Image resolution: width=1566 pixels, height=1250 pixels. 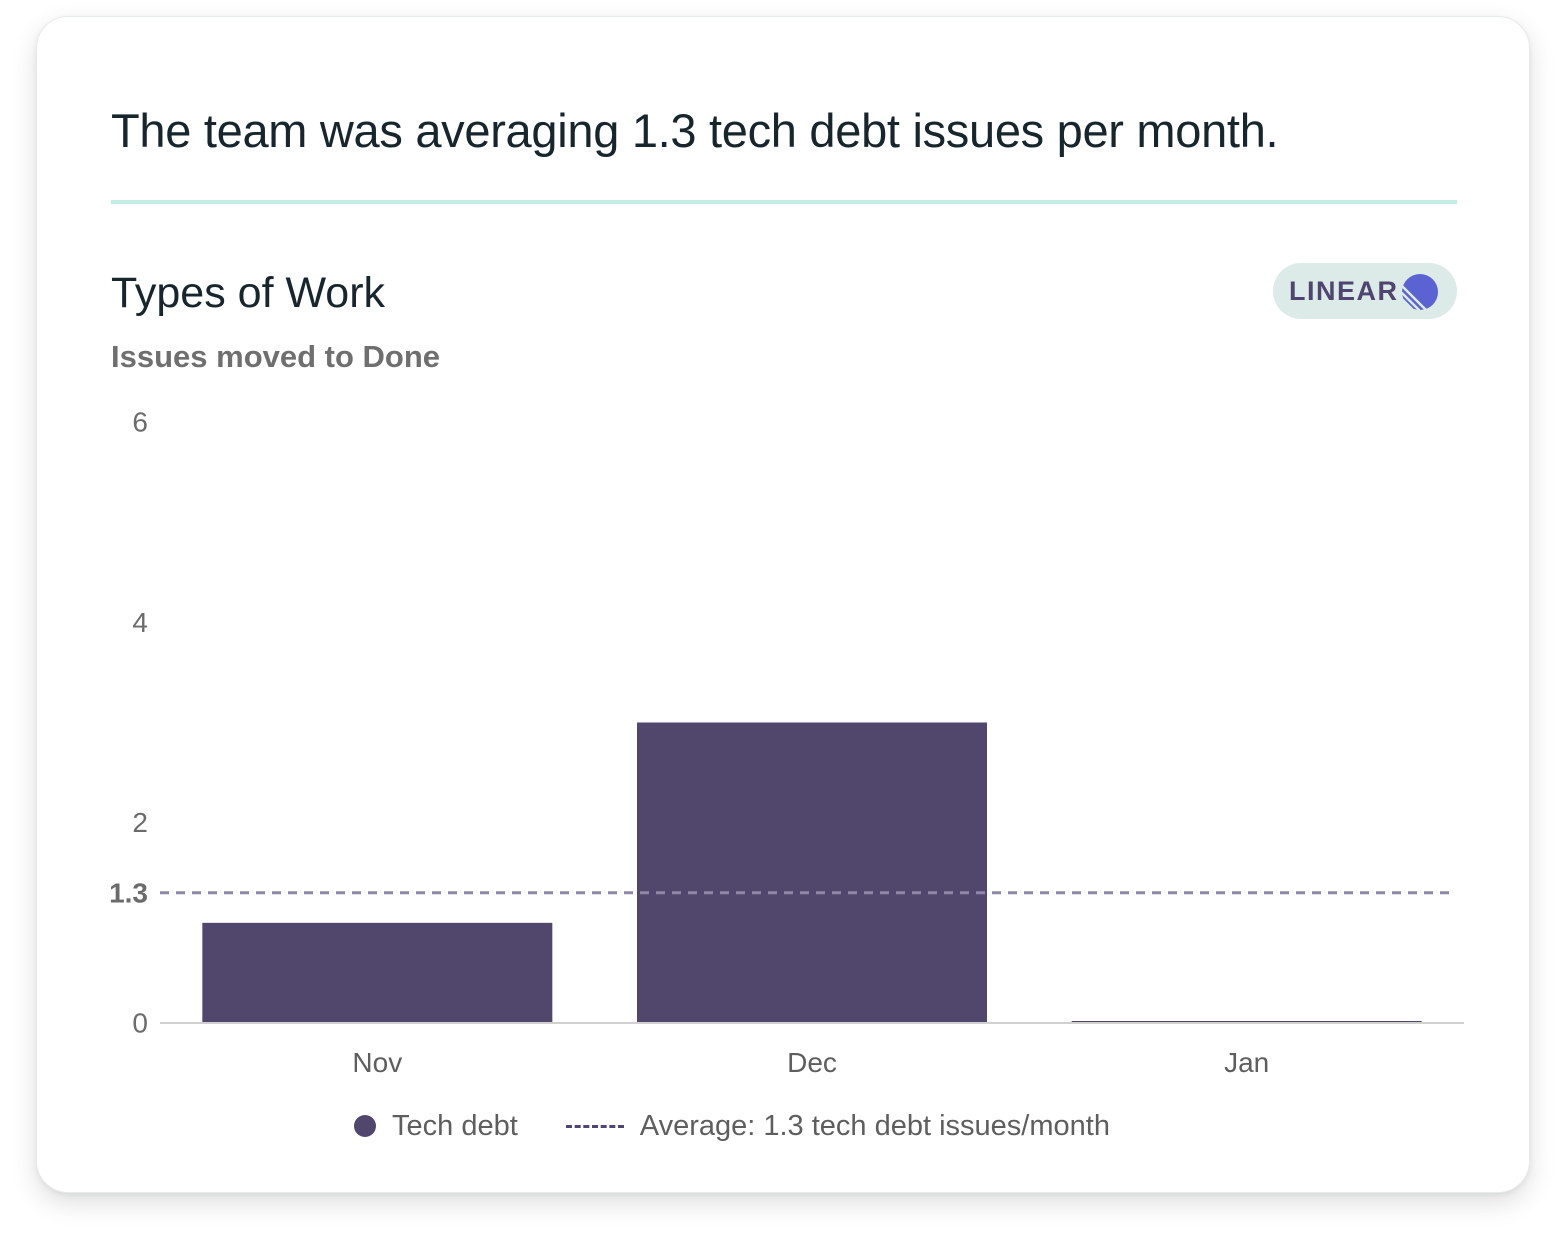 I want to click on legend-swatch-tech-debt, so click(x=365, y=1126).